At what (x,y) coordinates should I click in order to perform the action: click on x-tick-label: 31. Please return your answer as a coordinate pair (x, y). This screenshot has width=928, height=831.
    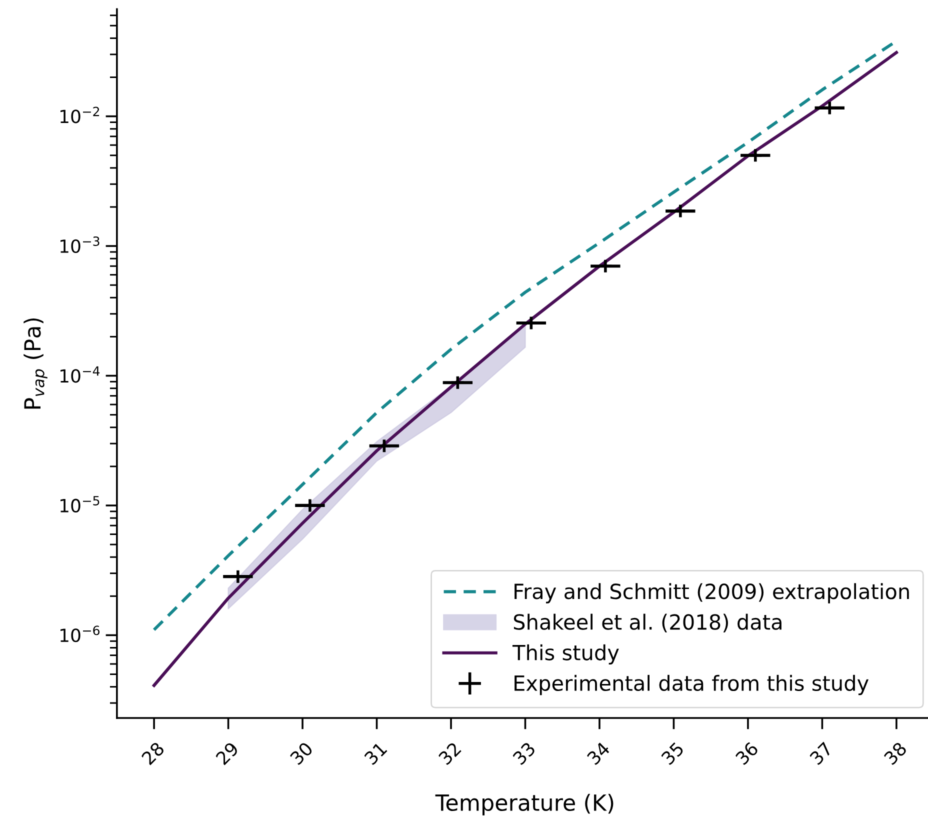
    Looking at the image, I should click on (376, 754).